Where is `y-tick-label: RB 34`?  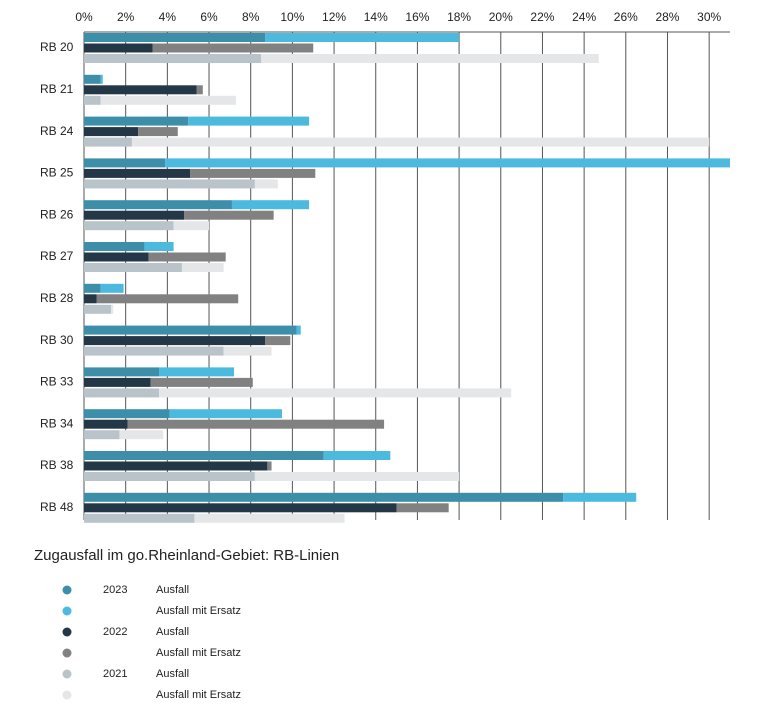
y-tick-label: RB 34 is located at coordinates (57, 423).